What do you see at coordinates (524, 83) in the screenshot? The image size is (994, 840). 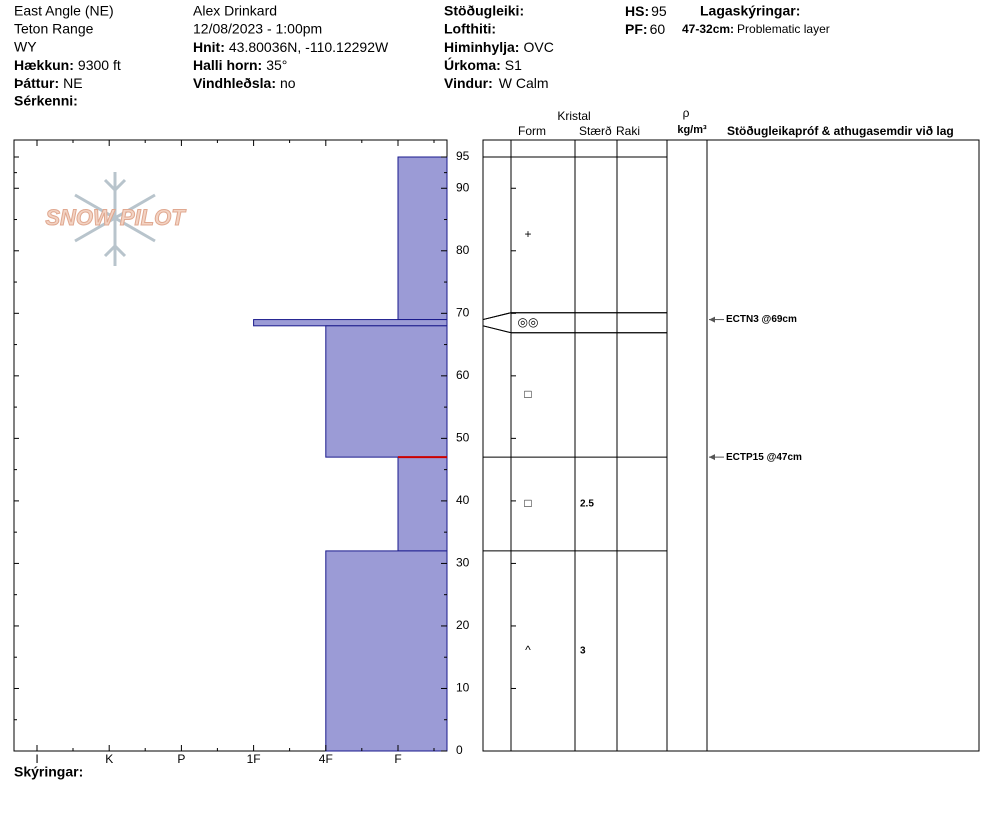 I see `value: W Calm` at bounding box center [524, 83].